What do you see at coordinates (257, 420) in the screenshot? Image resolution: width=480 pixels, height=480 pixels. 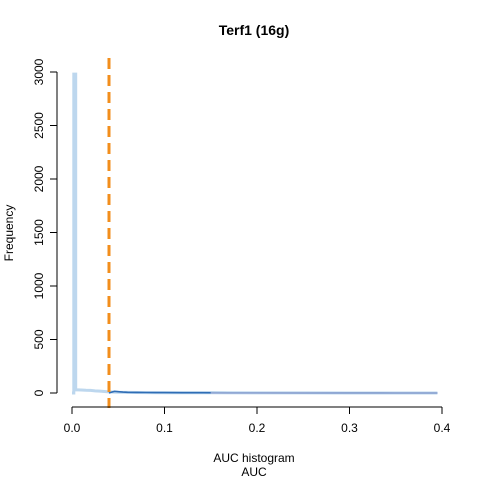 I see `x-axis: 0.0 0.1 0.2 0.3 0.4` at bounding box center [257, 420].